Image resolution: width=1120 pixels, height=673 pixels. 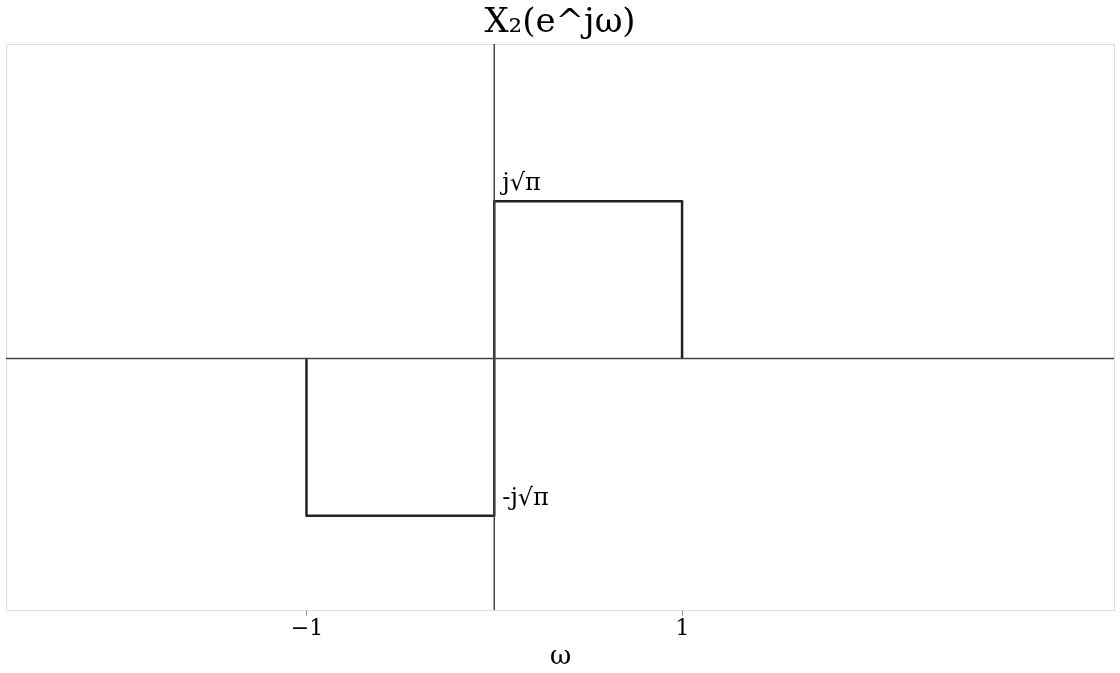 I want to click on chart-title: X₂(e^jω), so click(x=560, y=20).